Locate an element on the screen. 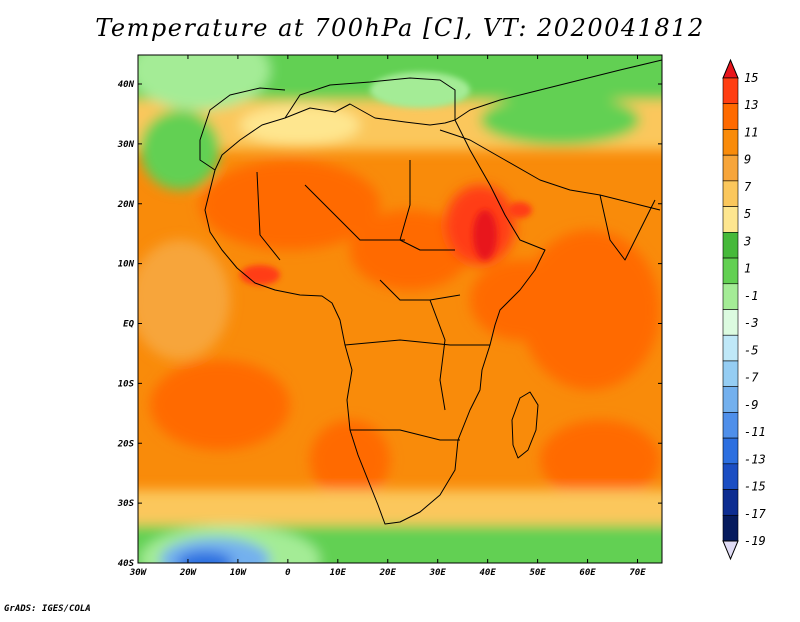 The width and height of the screenshot is (800, 622). credit-label: GrADS: IGES/COLA is located at coordinates (47, 609).